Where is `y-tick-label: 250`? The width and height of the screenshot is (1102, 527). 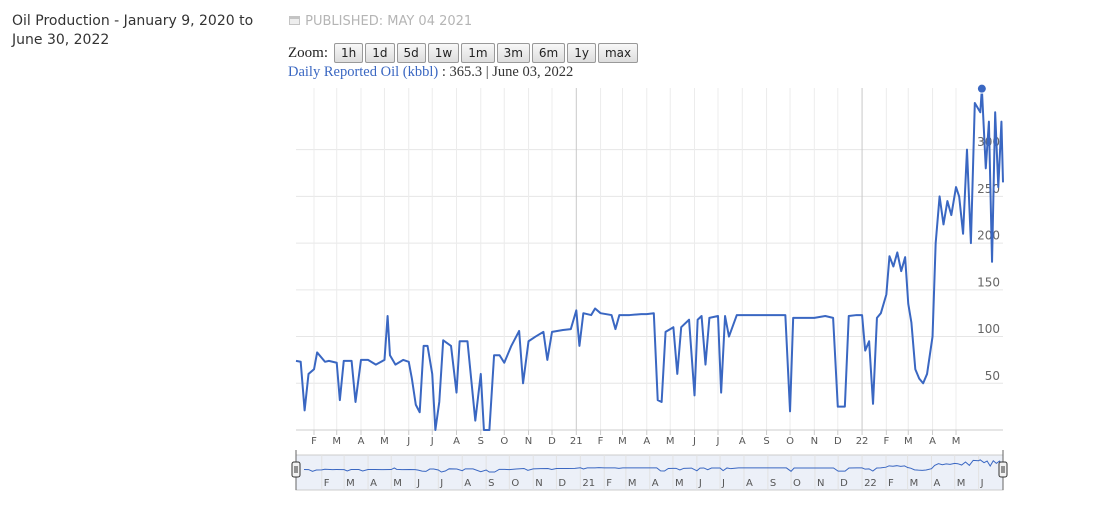 y-tick-label: 250 is located at coordinates (988, 189).